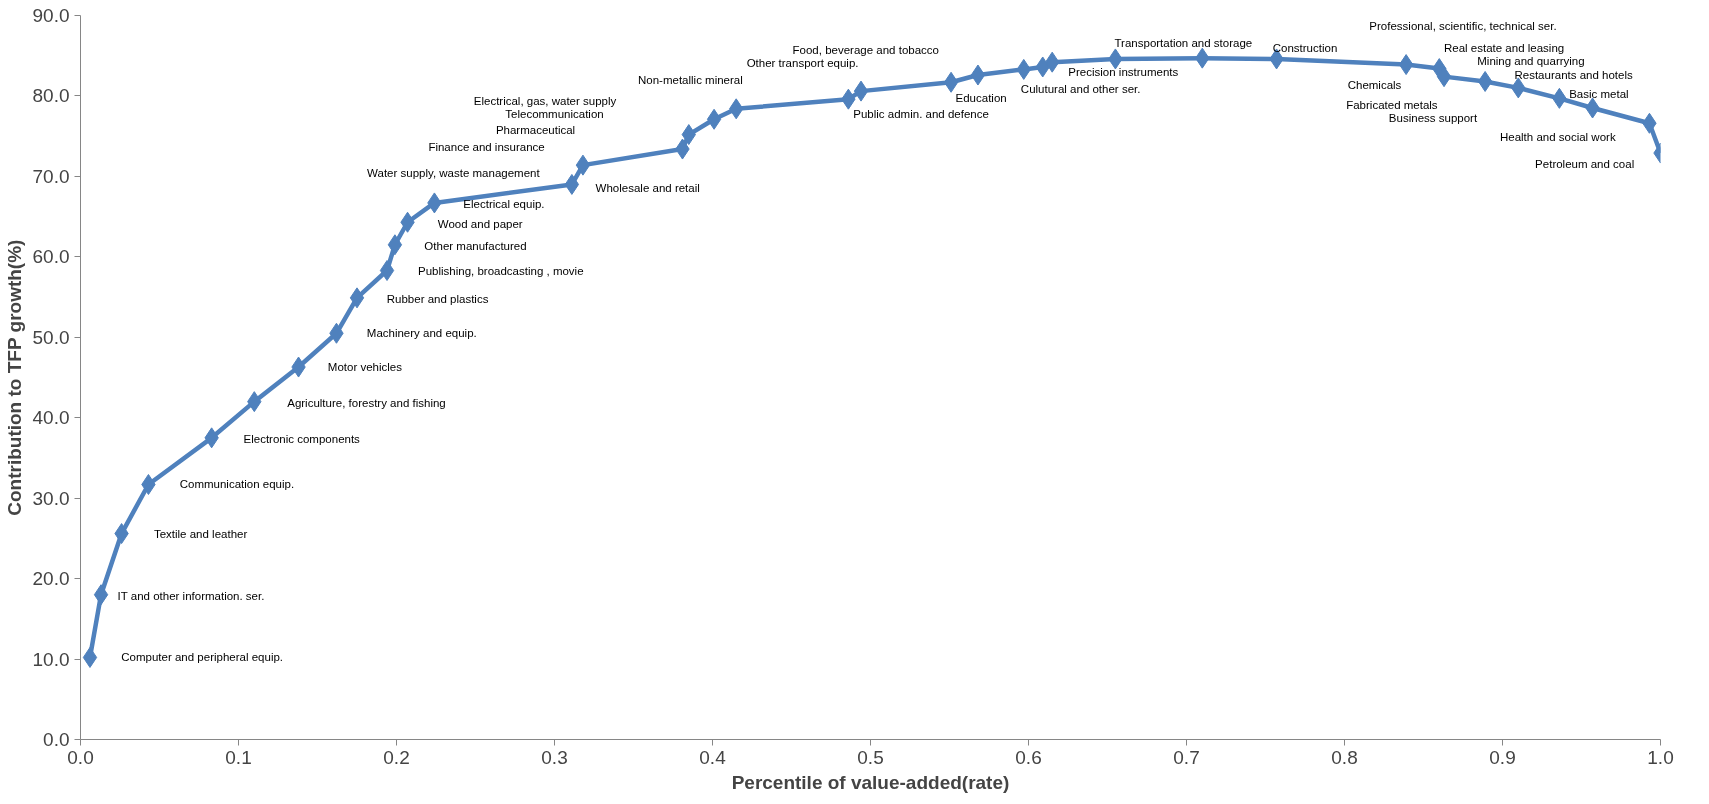  Describe the element at coordinates (302, 438) in the screenshot. I see `annotation: Electronic components` at that location.